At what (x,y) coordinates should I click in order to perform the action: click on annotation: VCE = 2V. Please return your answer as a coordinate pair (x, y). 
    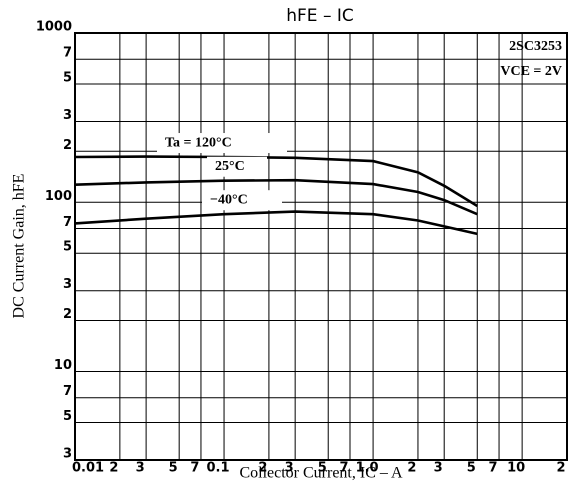
    Looking at the image, I should click on (531, 71).